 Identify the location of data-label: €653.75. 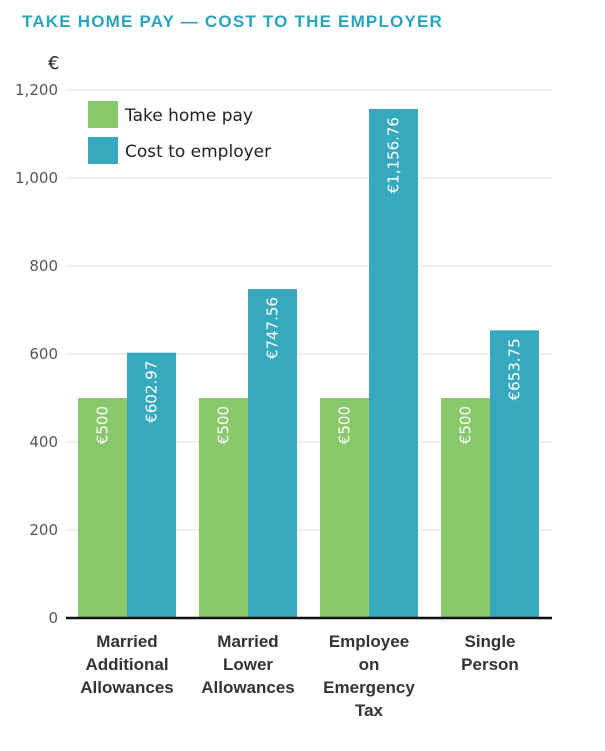
(515, 369).